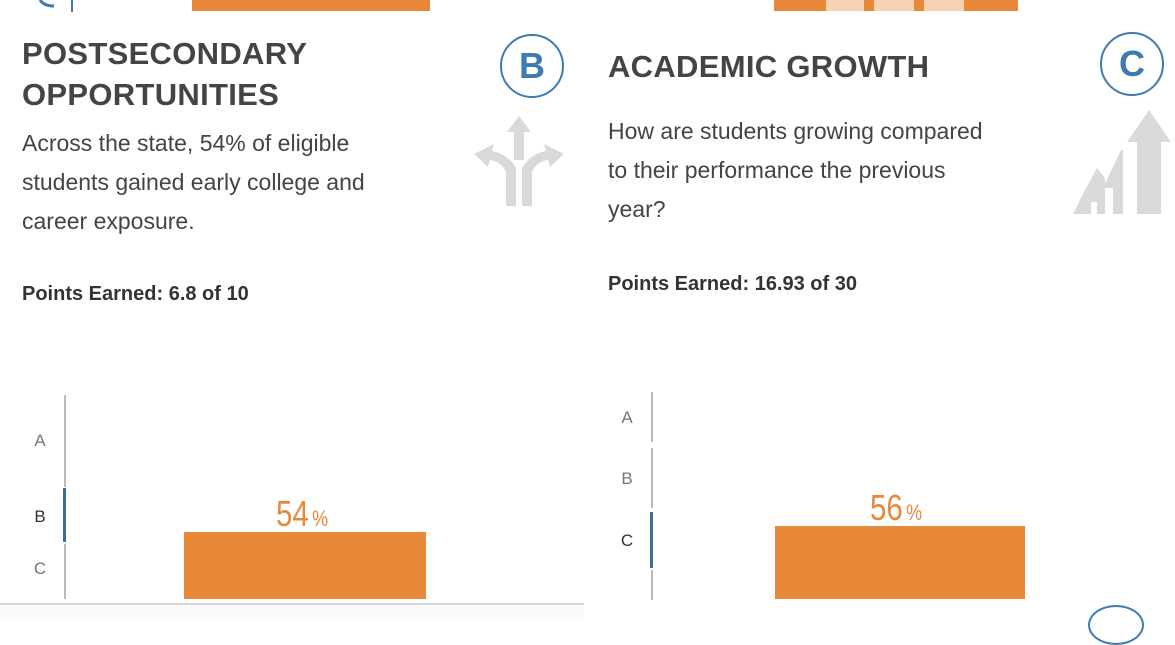 The image size is (1175, 645). I want to click on percent-label: 54%, so click(302, 514).